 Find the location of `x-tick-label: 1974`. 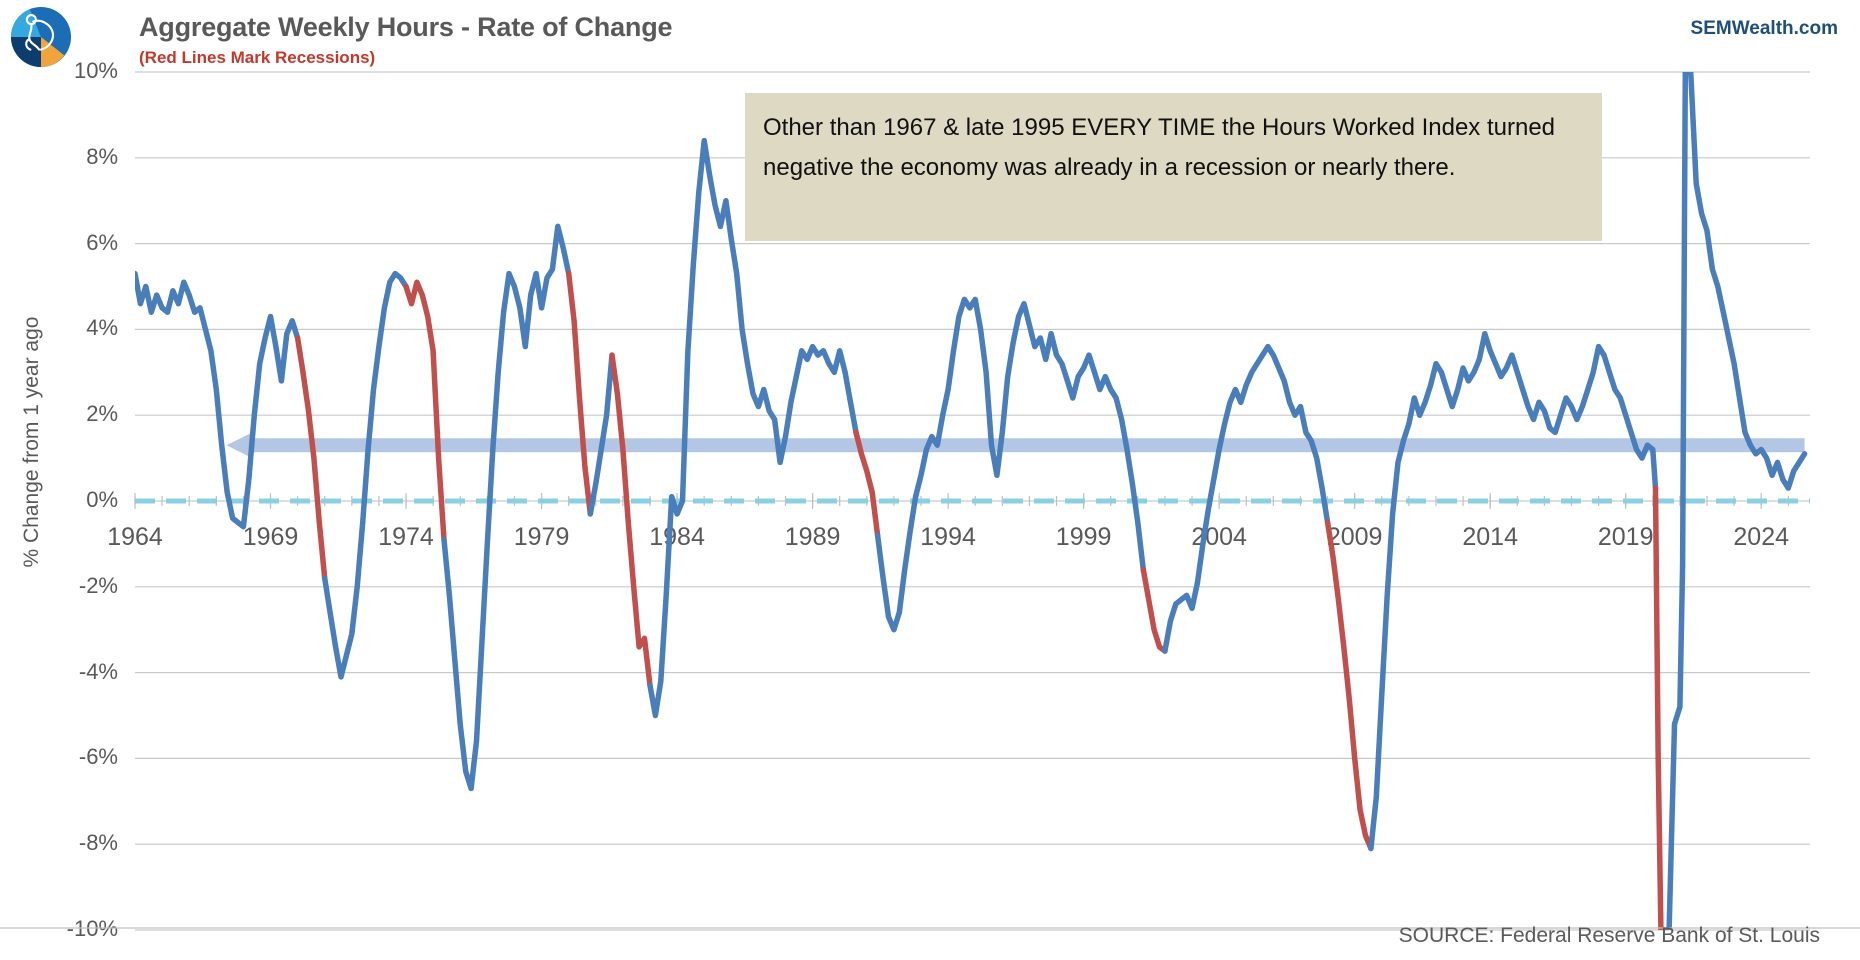

x-tick-label: 1974 is located at coordinates (406, 537).